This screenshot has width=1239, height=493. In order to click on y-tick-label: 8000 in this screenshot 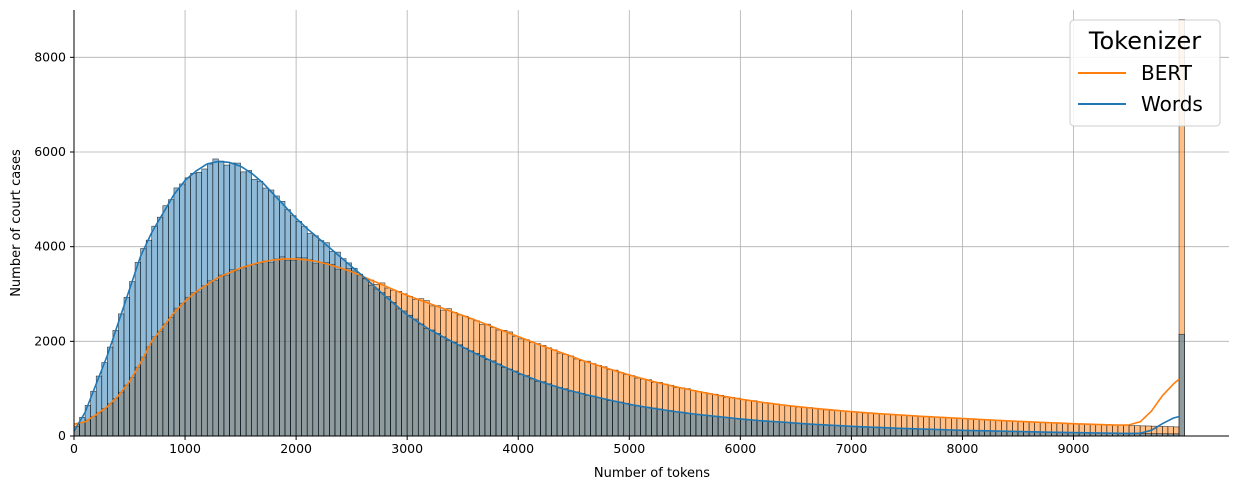, I will do `click(50, 56)`.